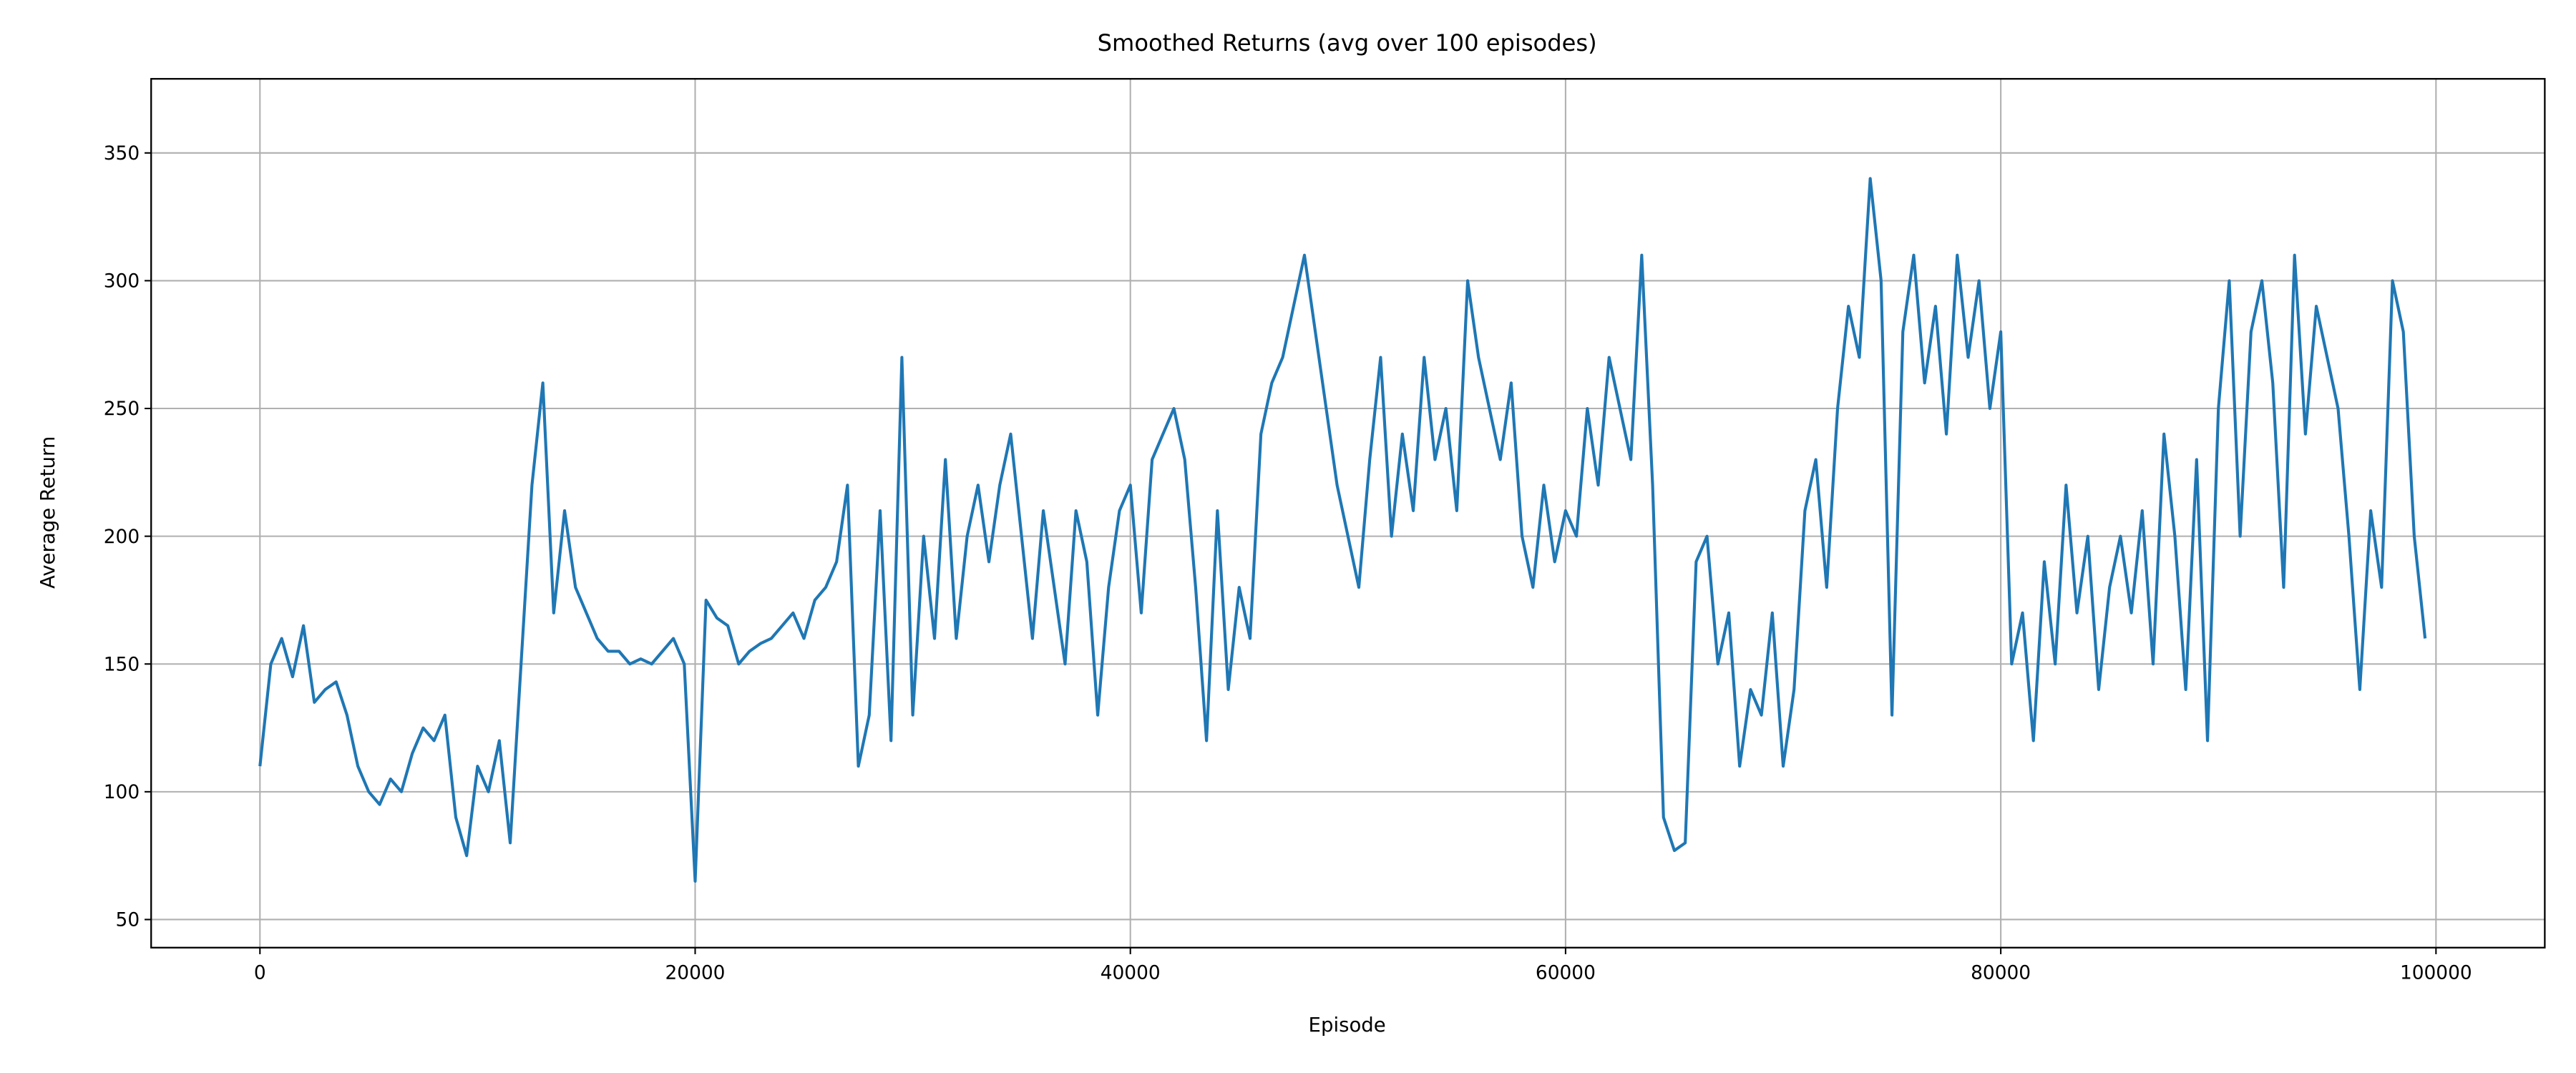 The image size is (2576, 1073). Describe the element at coordinates (695, 972) in the screenshot. I see `x-tick-label: 20000` at that location.